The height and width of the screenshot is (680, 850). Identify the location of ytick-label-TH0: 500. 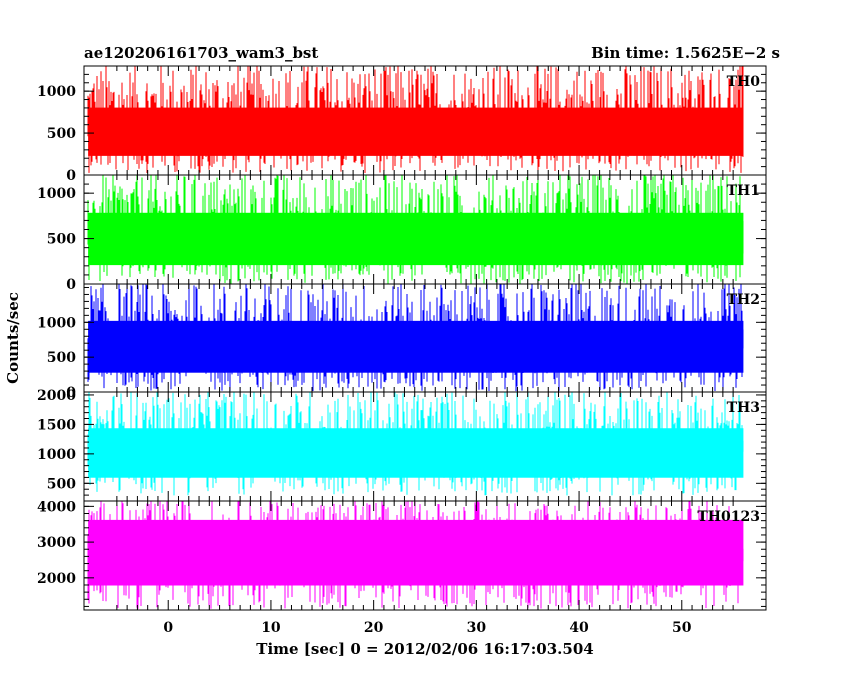
(61, 134).